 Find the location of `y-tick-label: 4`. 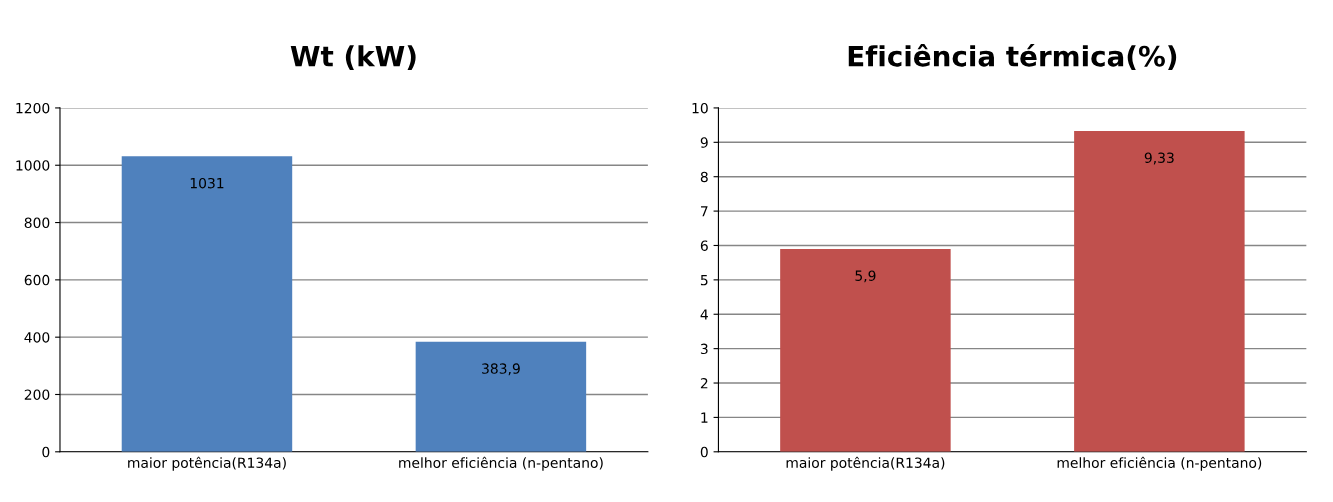

y-tick-label: 4 is located at coordinates (704, 314).